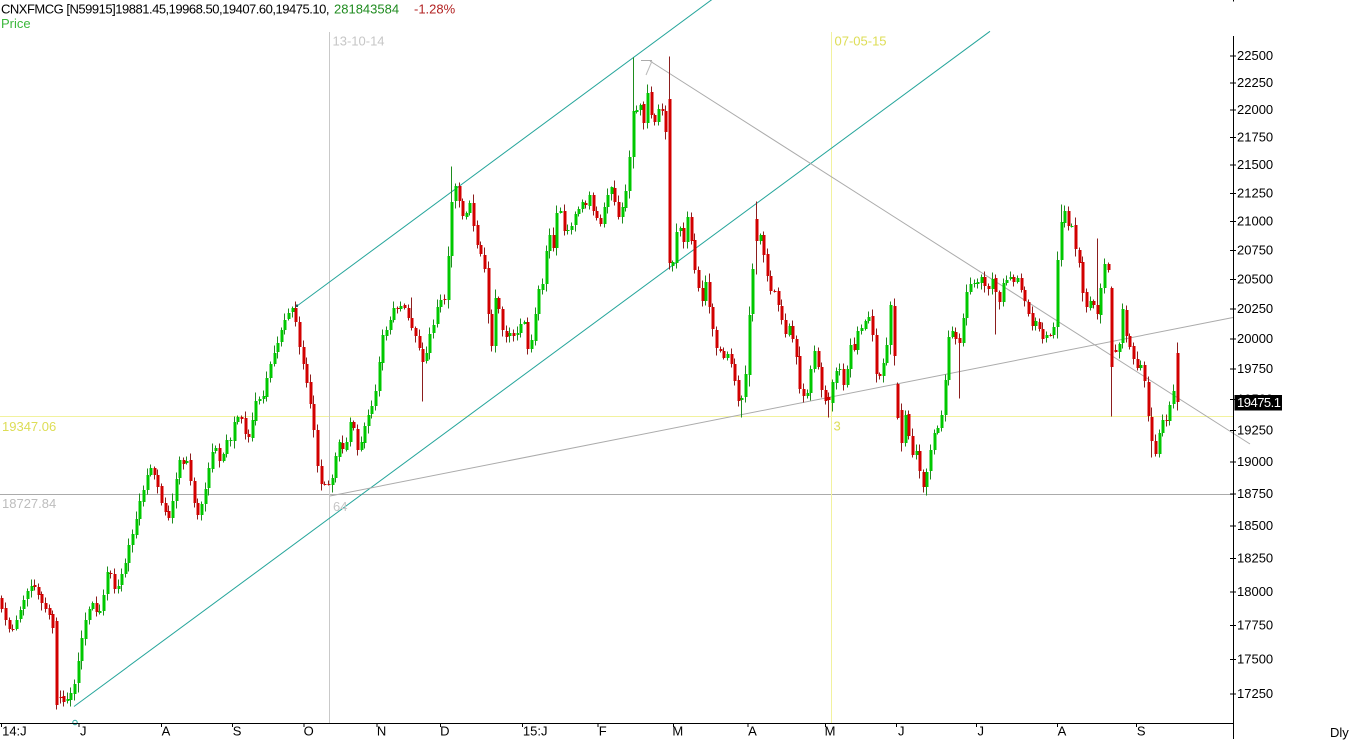 The height and width of the screenshot is (741, 1352). What do you see at coordinates (603, 731) in the screenshot?
I see `svg-text: F` at bounding box center [603, 731].